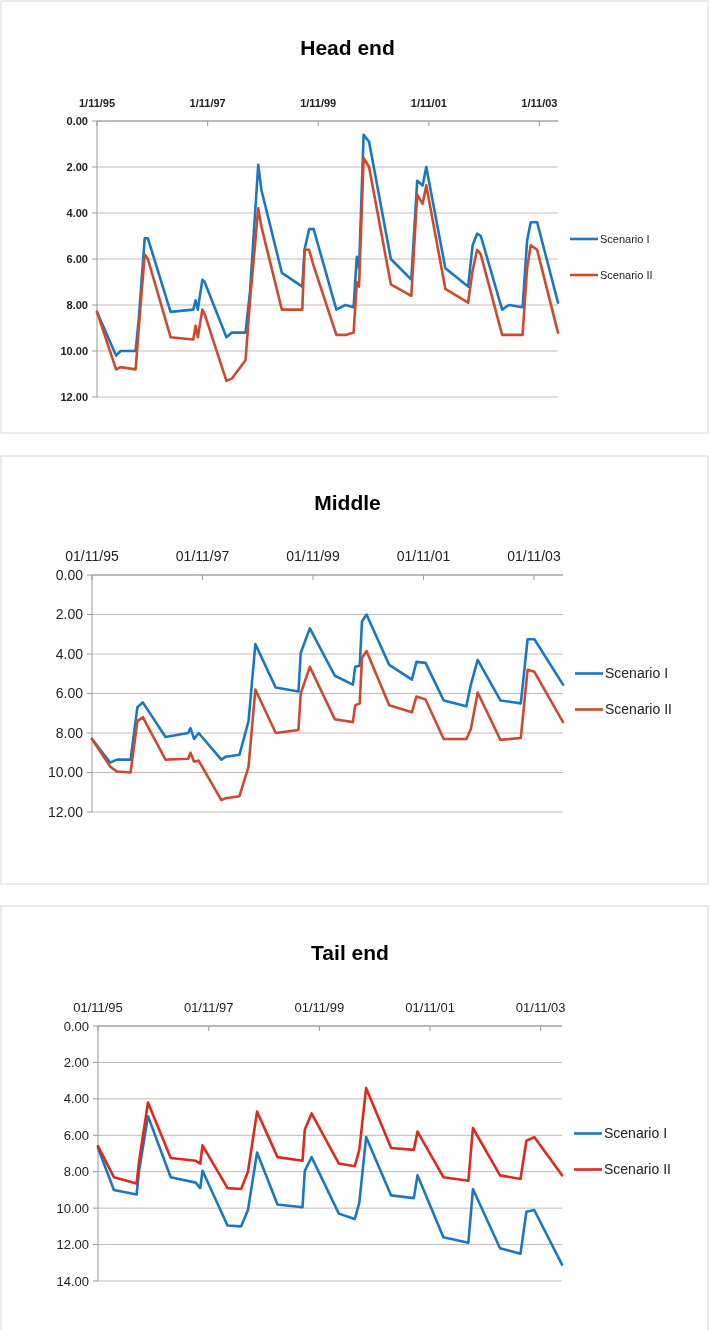 This screenshot has height=1330, width=710. I want to click on chart-title: Tail end, so click(350, 952).